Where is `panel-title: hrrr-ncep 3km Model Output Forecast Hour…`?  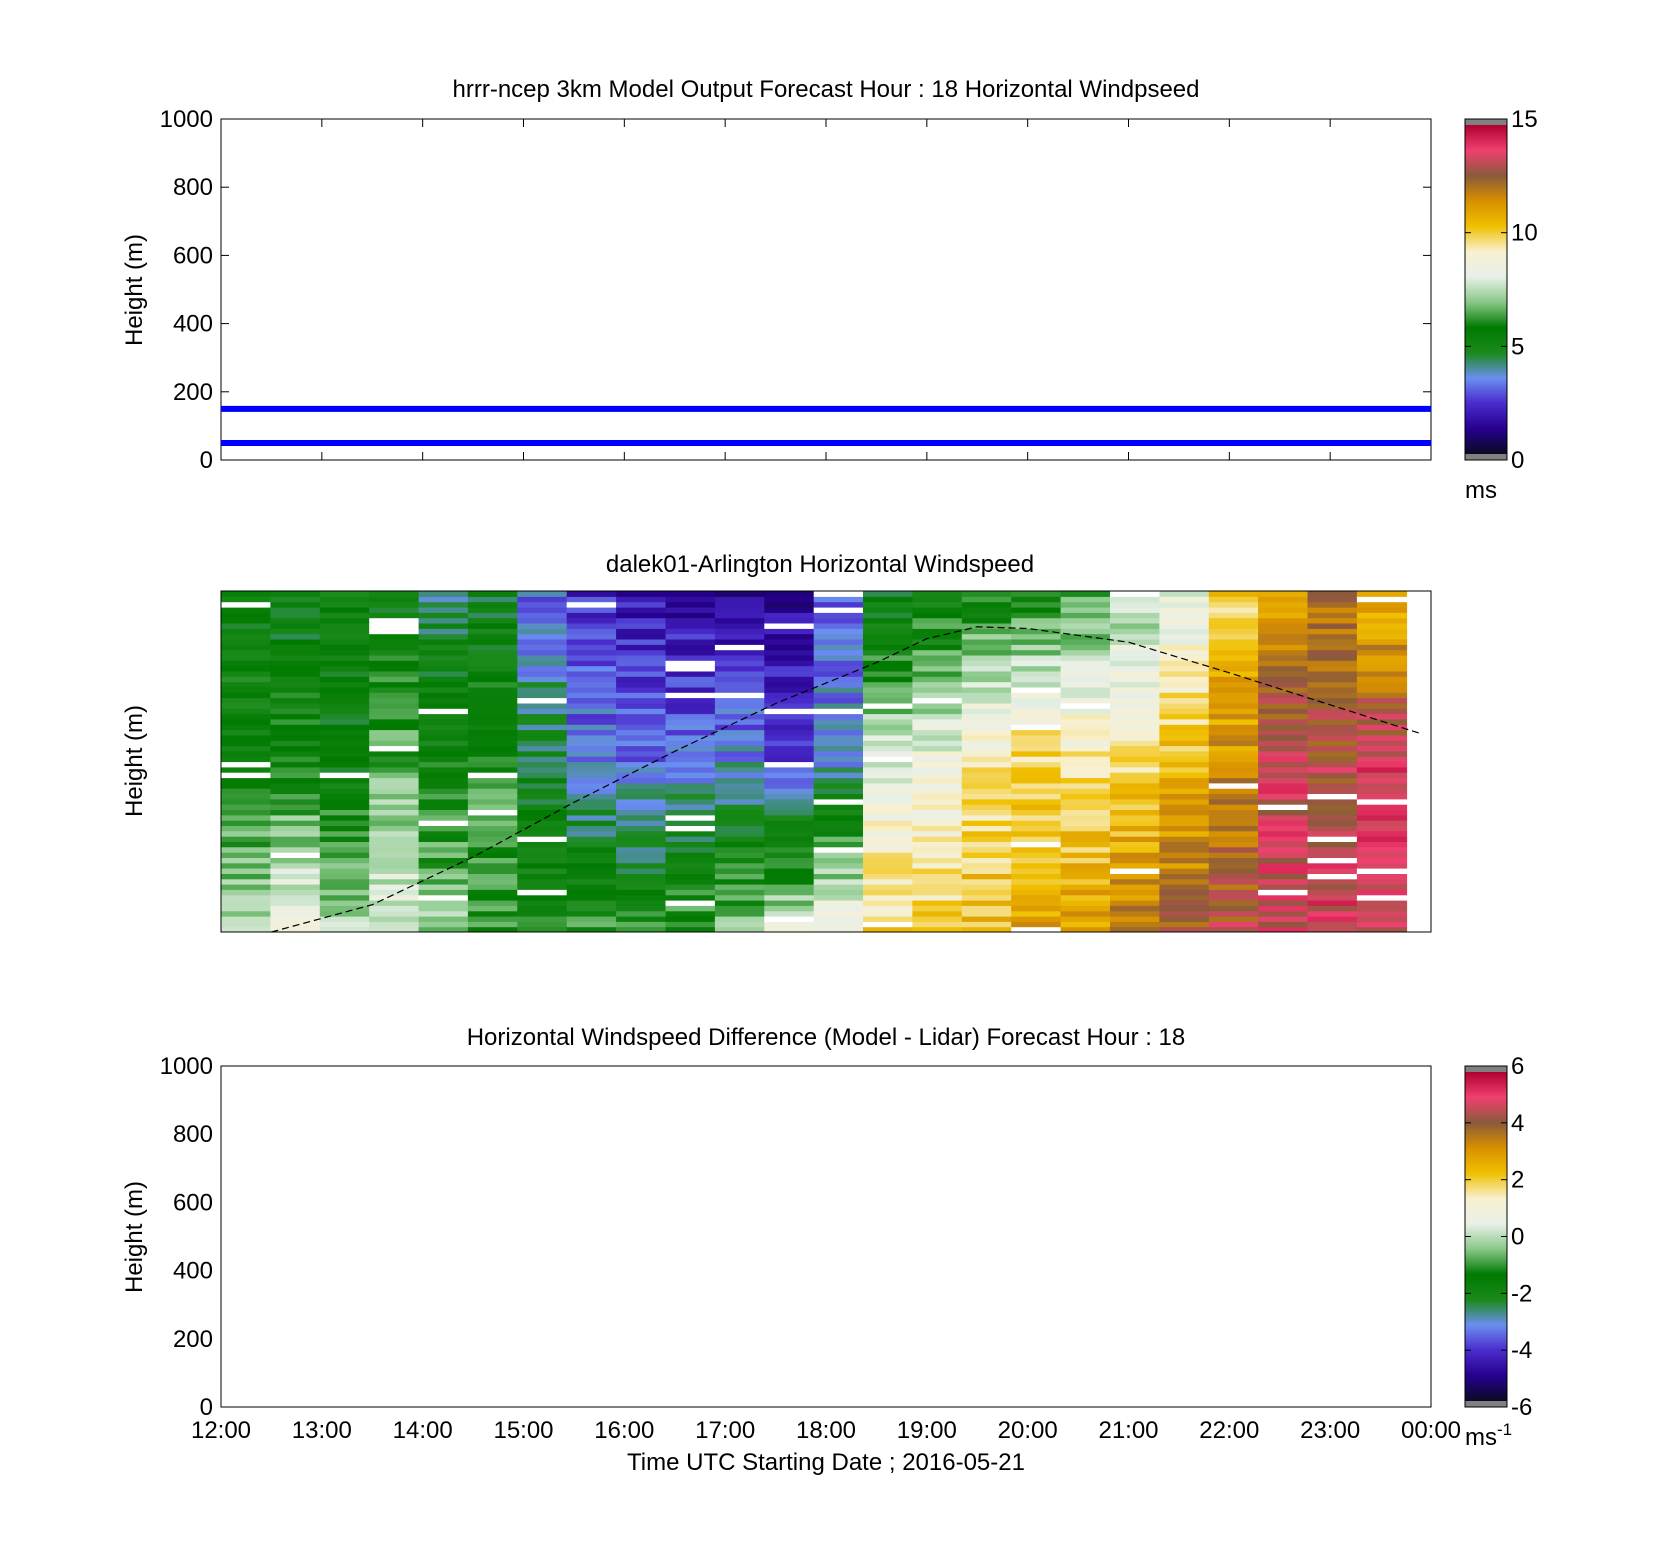 panel-title: hrrr-ncep 3km Model Output Forecast Hour… is located at coordinates (826, 89).